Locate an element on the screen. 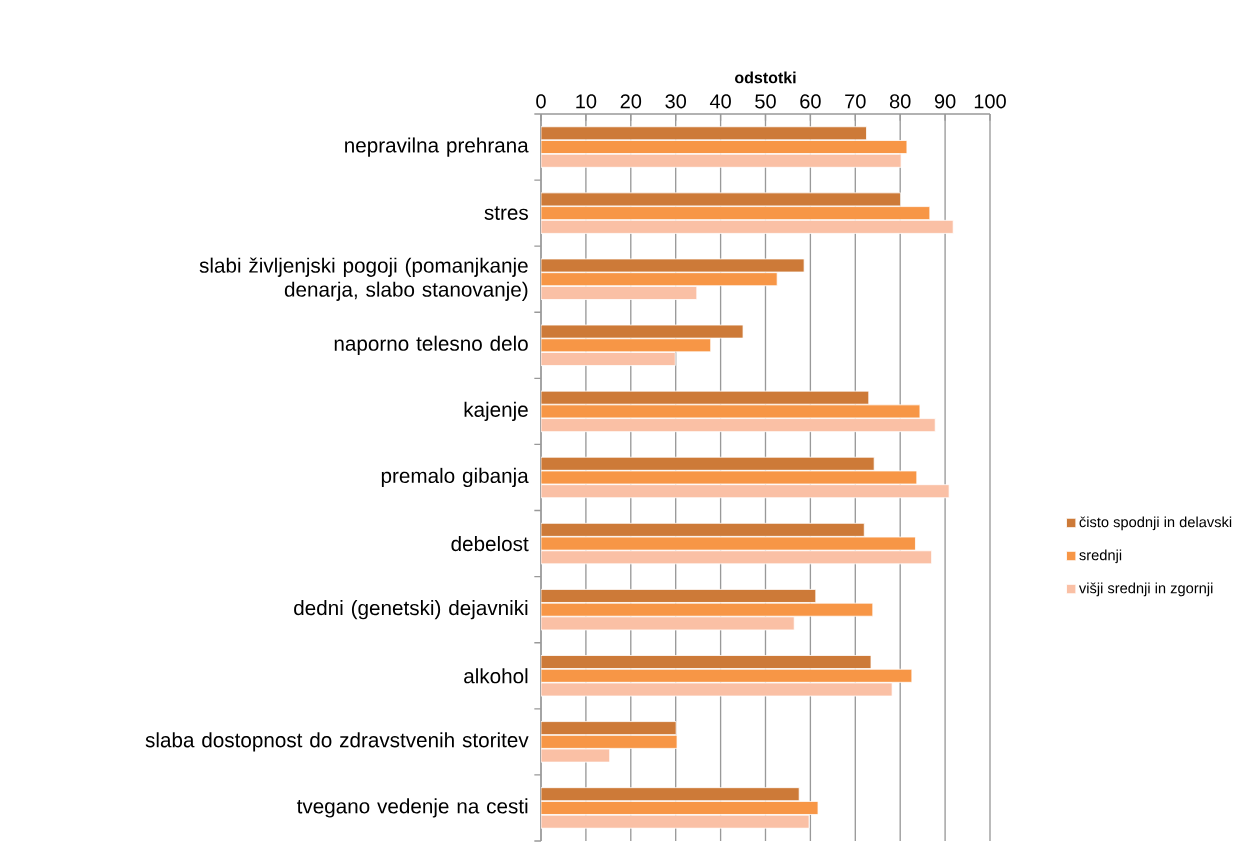  y-tick-label: stres is located at coordinates (506, 213).